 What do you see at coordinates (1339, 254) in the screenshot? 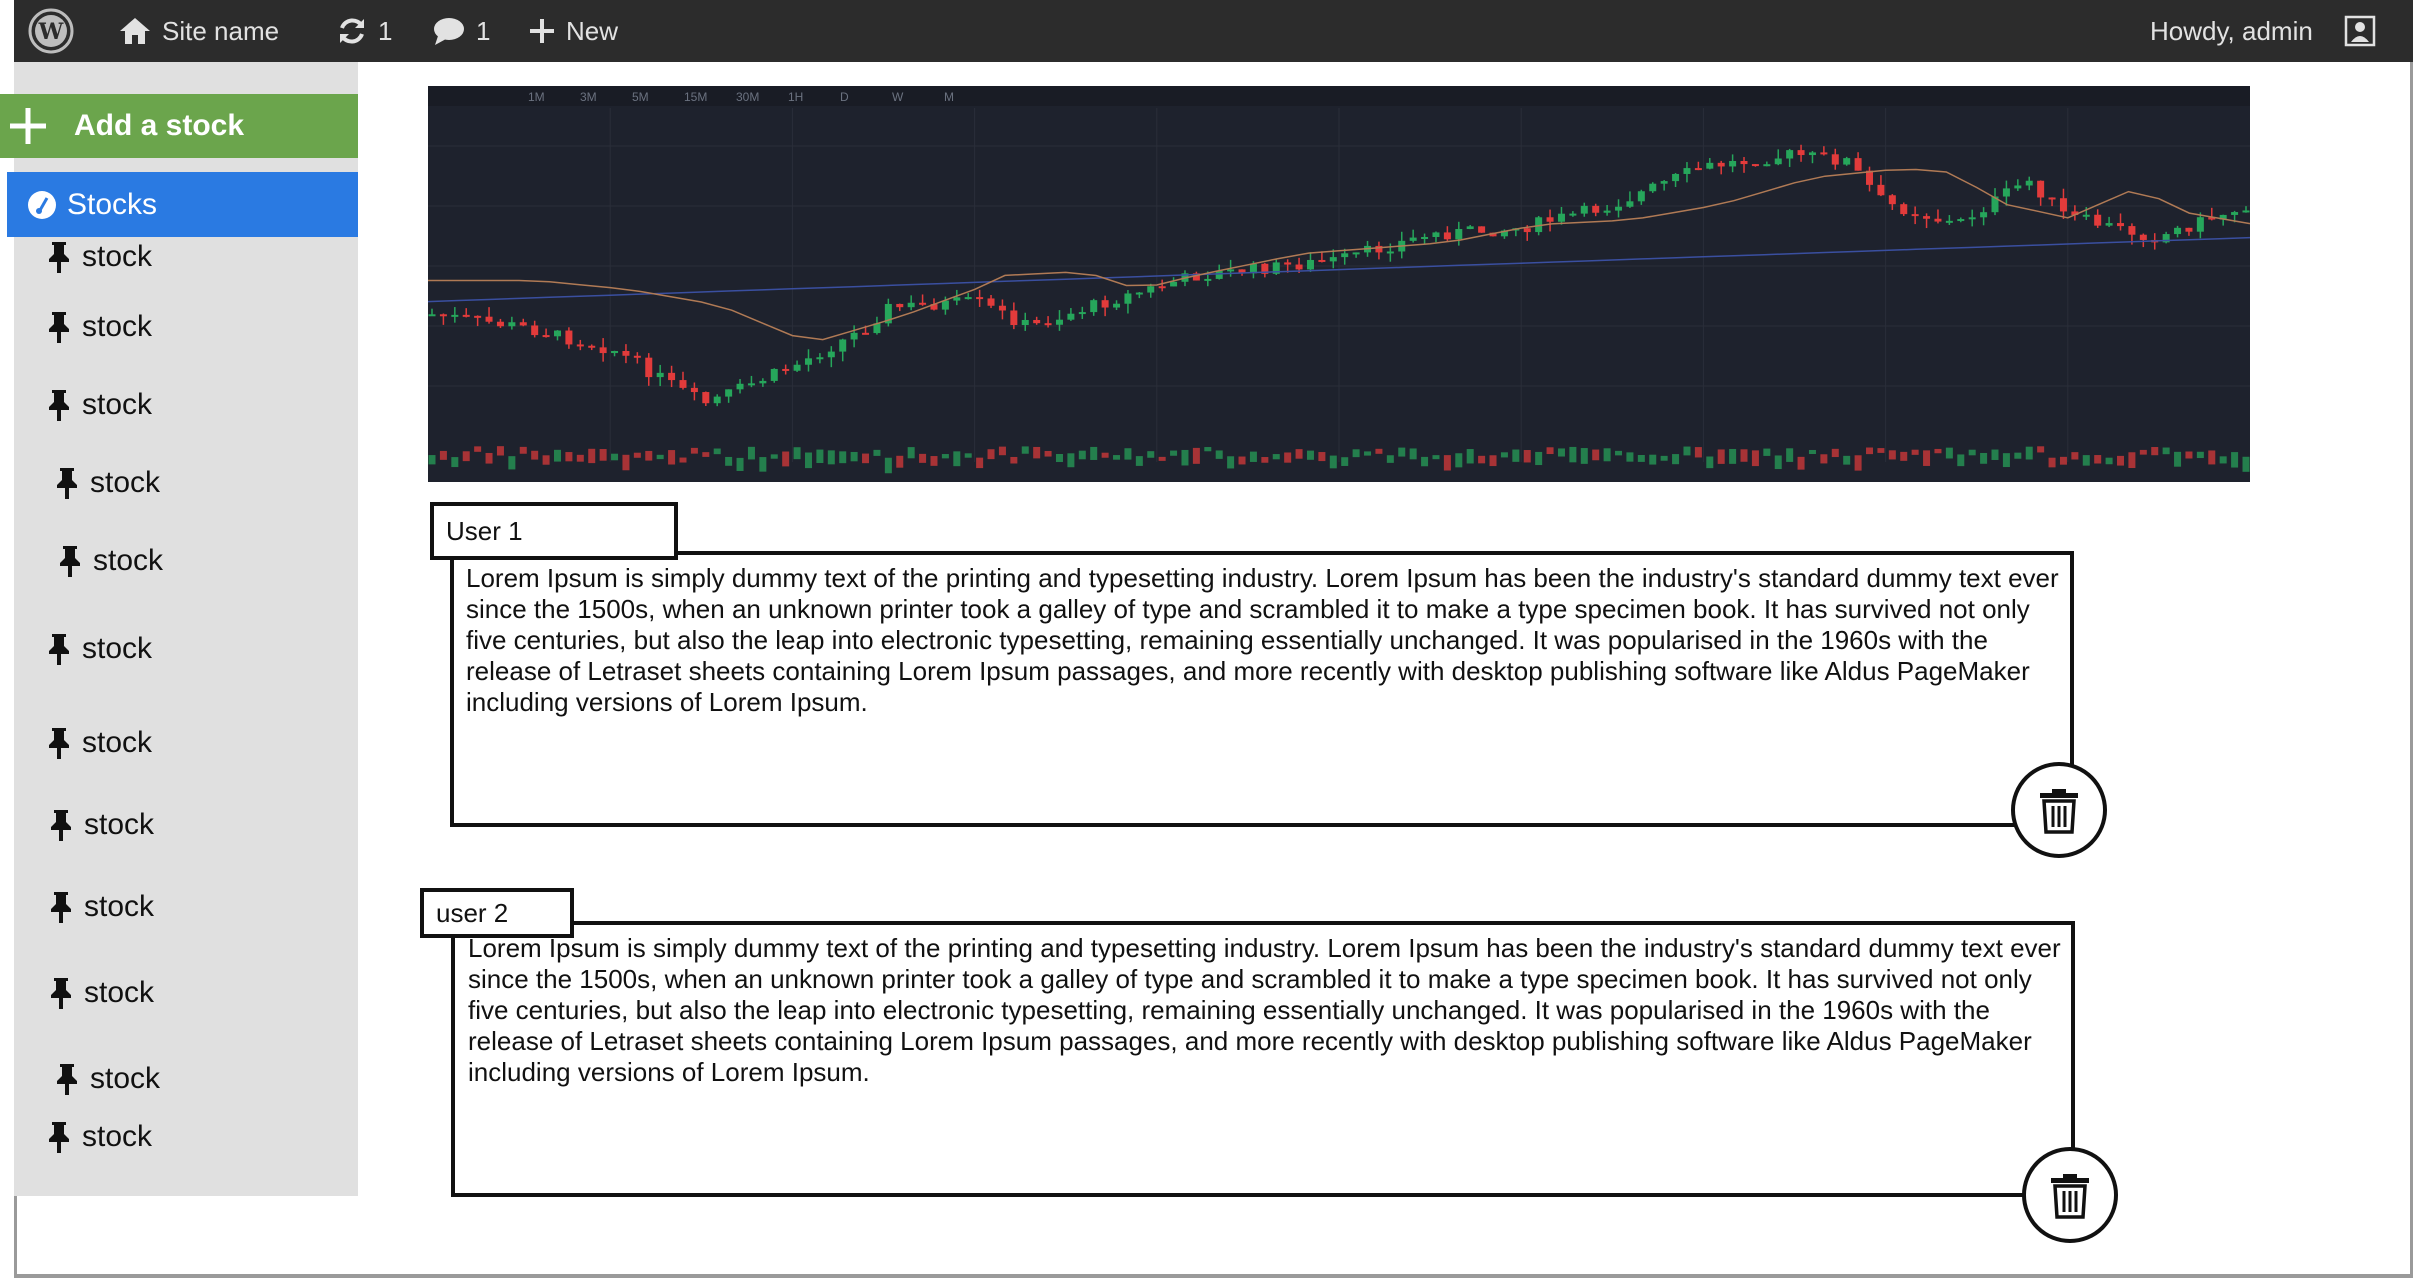
I see `moving-average-fast` at bounding box center [1339, 254].